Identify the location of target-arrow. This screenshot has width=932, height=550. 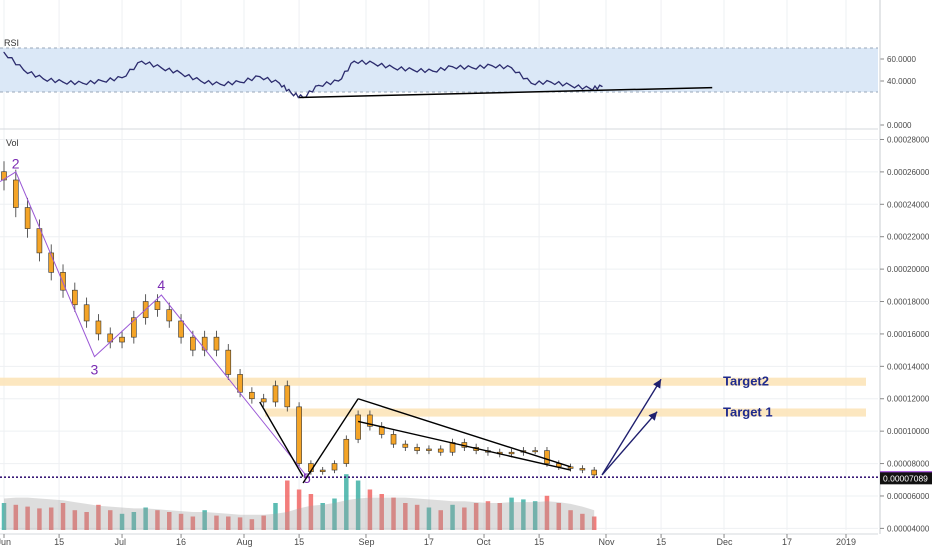
(631, 427).